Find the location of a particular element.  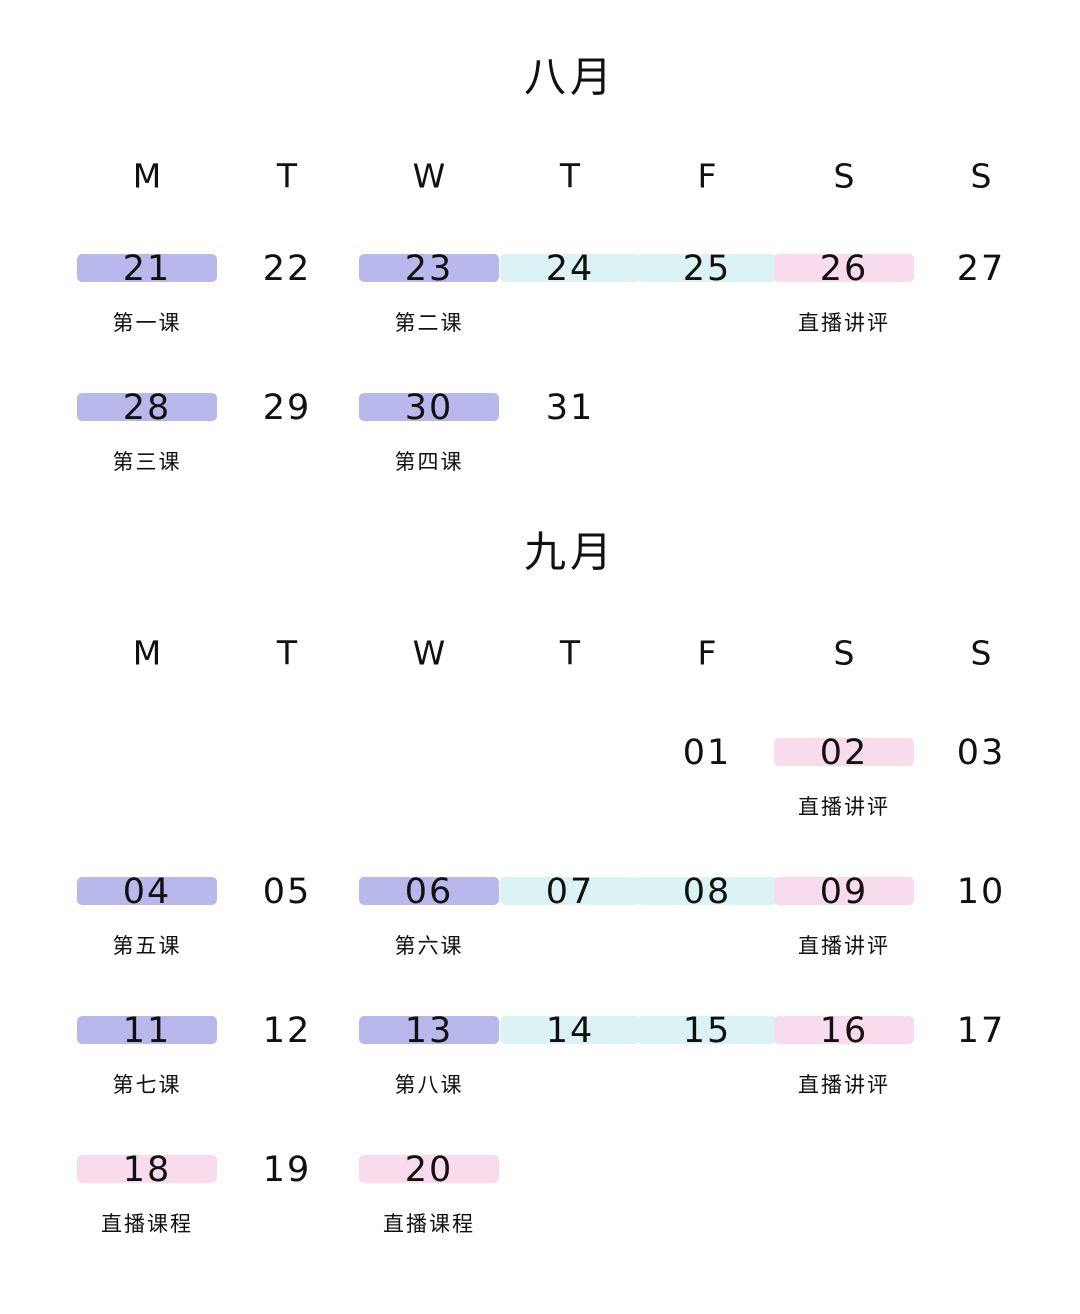

day-number: 09 is located at coordinates (844, 892).